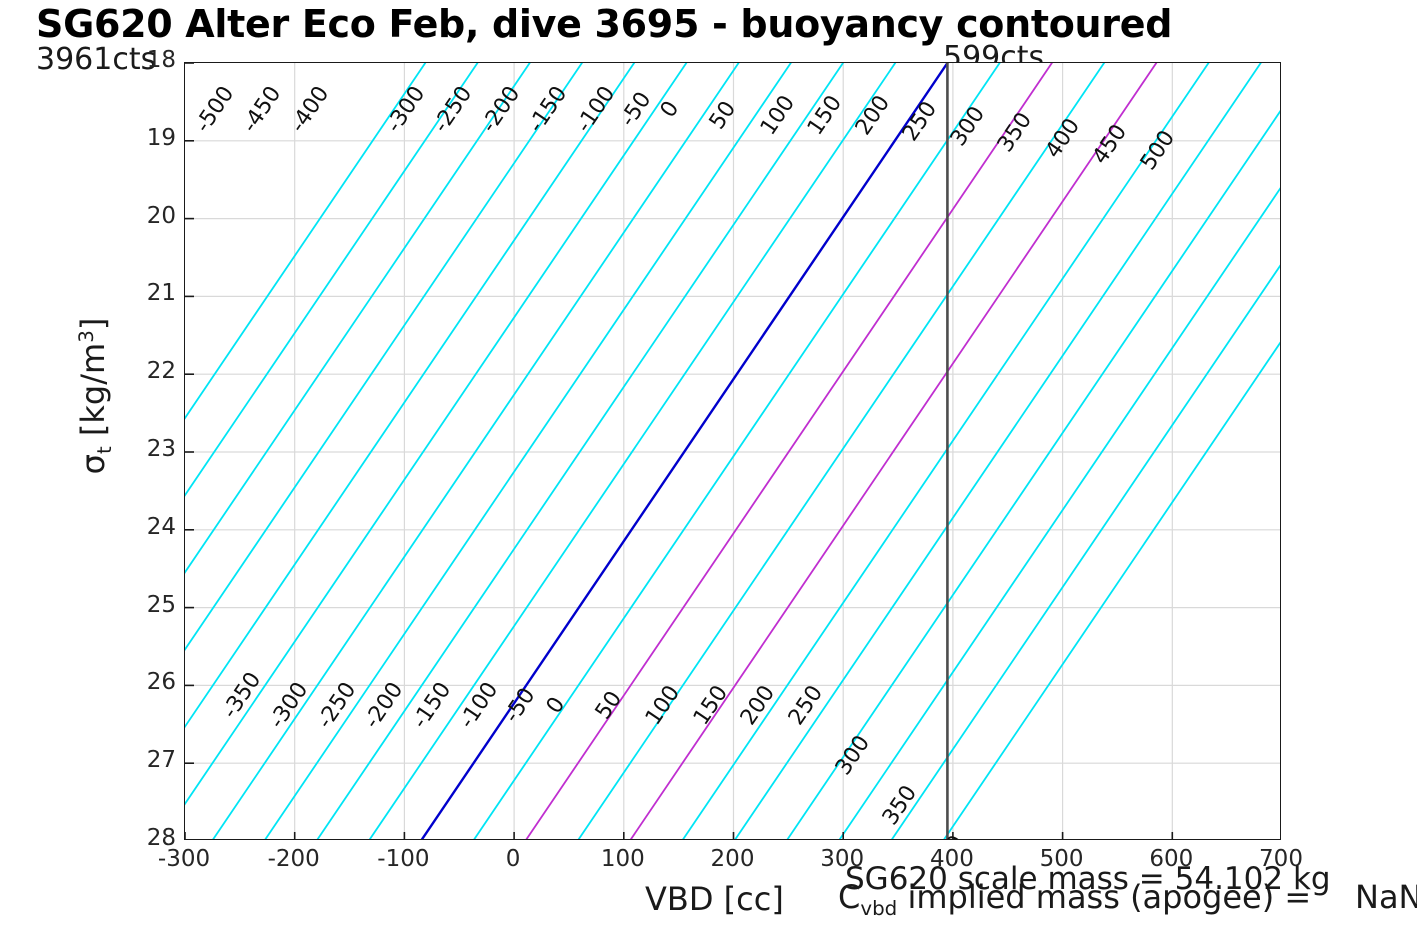 This screenshot has width=1417, height=945. I want to click on y-tick-label: 25, so click(161, 604).